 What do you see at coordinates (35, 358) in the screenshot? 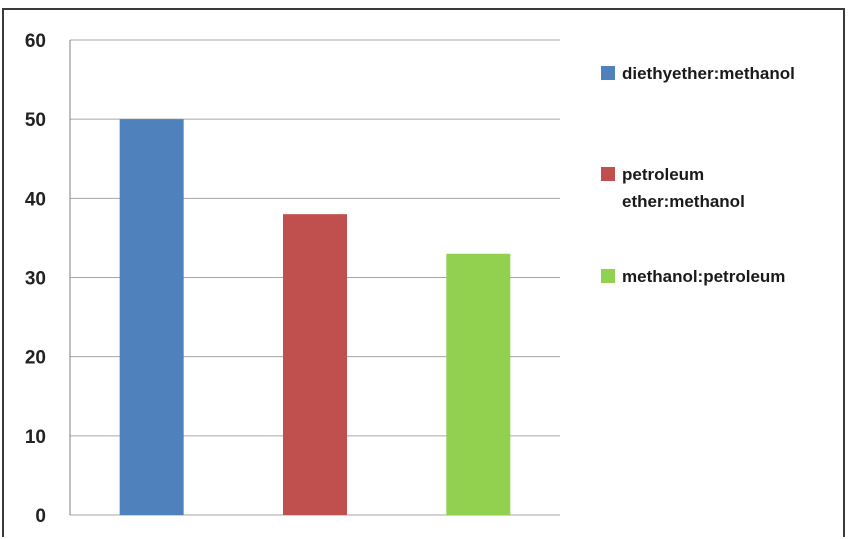
I see `y-tick-label: 20` at bounding box center [35, 358].